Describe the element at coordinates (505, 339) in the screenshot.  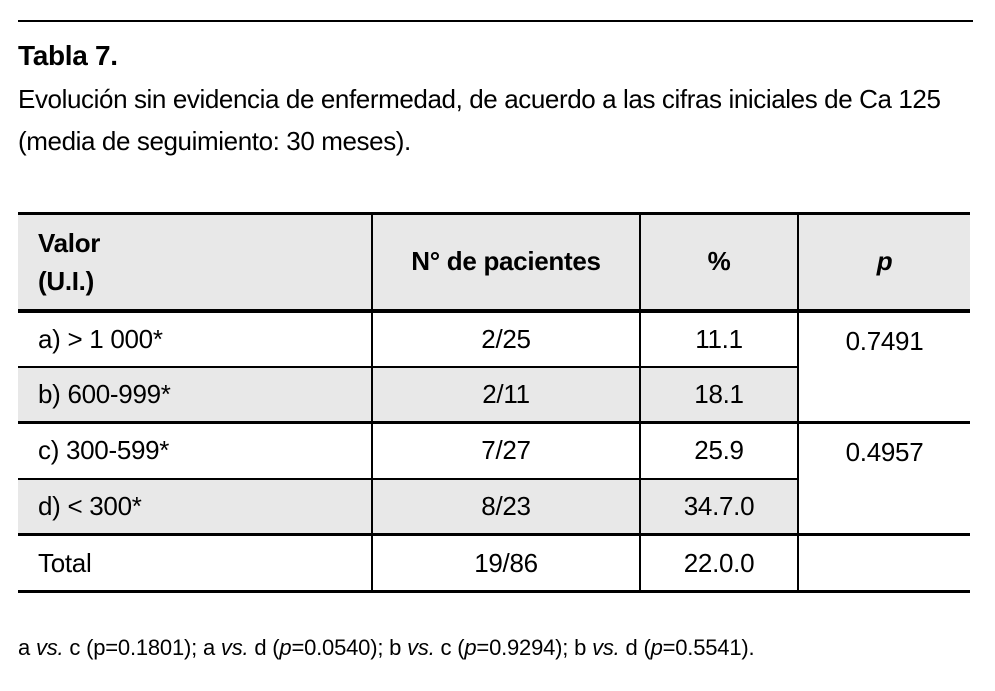
I see `cell-pacientes-a: 2/25` at that location.